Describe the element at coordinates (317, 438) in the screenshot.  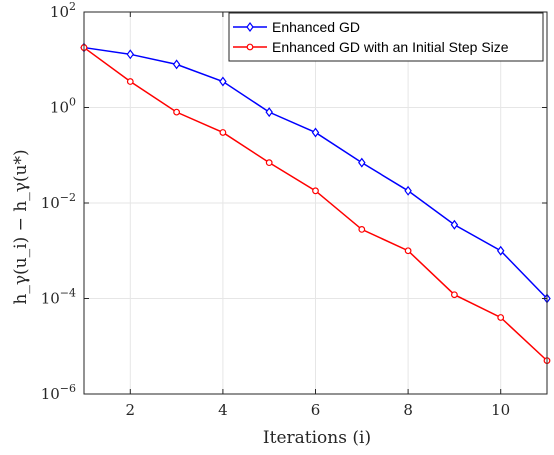
I see `x-axis-label: Iterations (i)` at that location.